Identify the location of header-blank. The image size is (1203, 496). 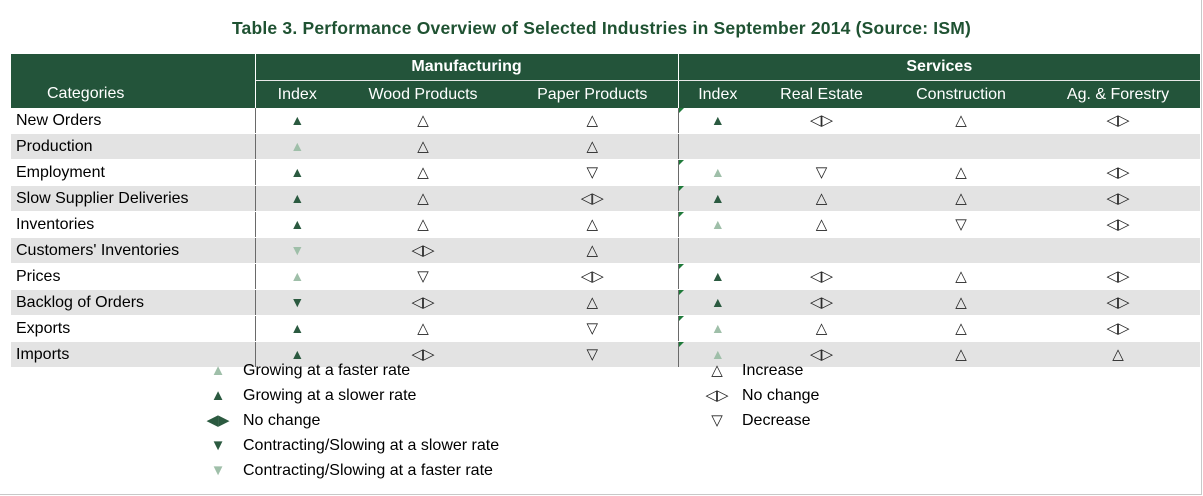
(133, 67).